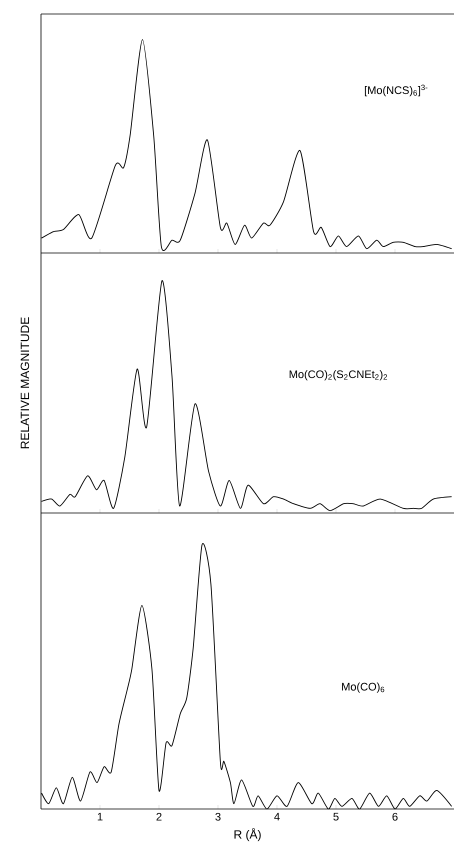 The image size is (454, 862). What do you see at coordinates (159, 816) in the screenshot?
I see `x-tick-label: 2` at bounding box center [159, 816].